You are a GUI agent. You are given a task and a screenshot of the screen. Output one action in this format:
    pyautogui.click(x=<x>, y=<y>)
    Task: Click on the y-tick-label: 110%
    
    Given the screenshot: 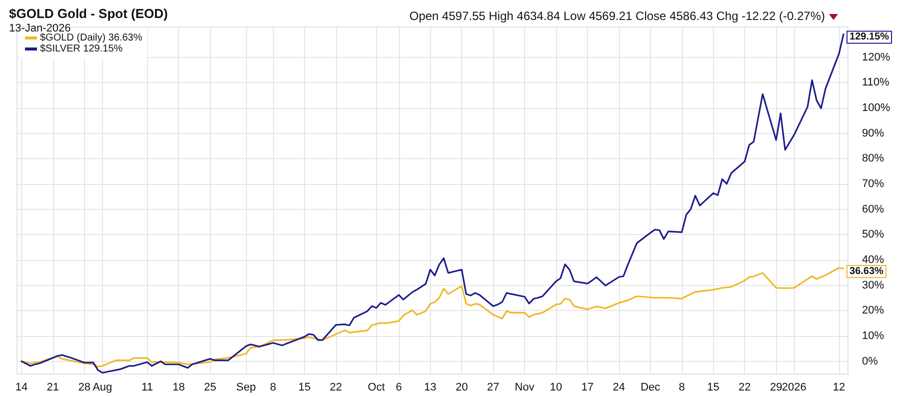 What is the action you would take?
    pyautogui.click(x=876, y=82)
    